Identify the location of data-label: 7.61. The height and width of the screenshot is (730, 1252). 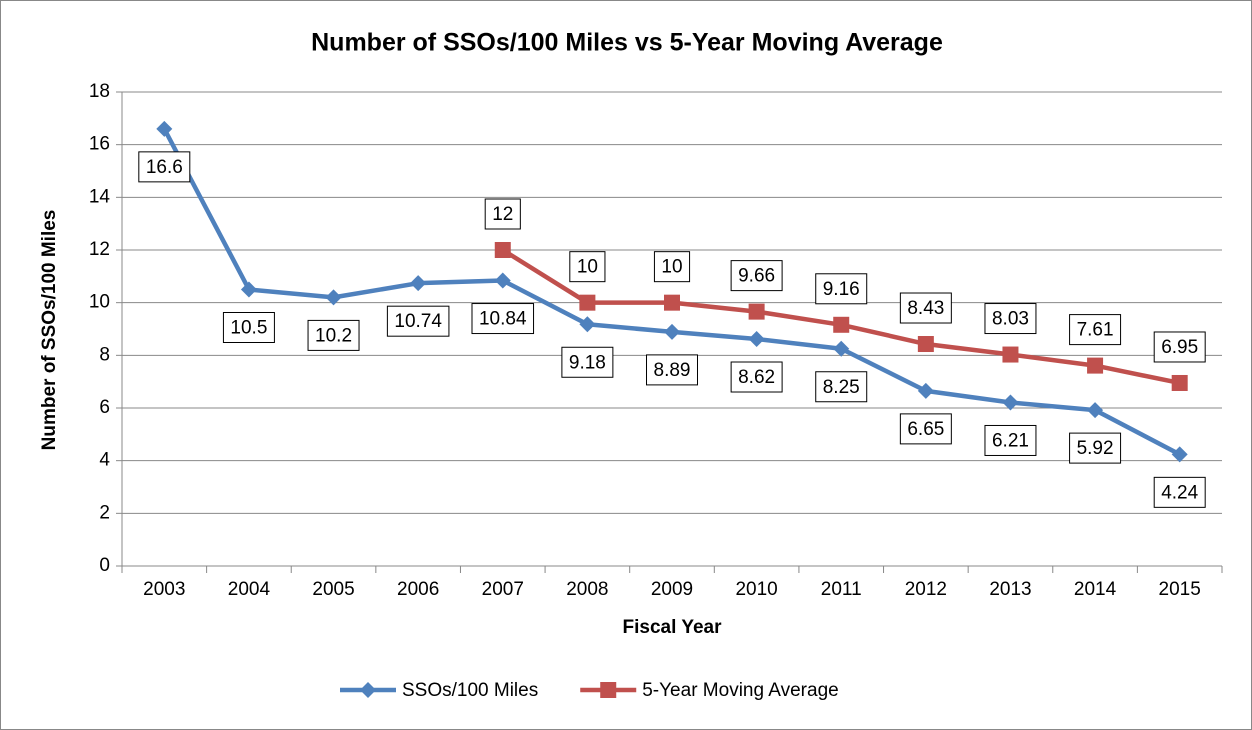
(1095, 330).